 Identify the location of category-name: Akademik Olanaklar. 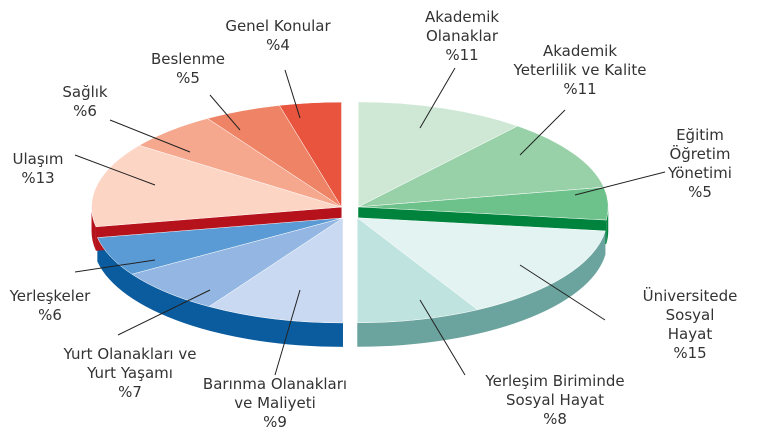
(462, 26).